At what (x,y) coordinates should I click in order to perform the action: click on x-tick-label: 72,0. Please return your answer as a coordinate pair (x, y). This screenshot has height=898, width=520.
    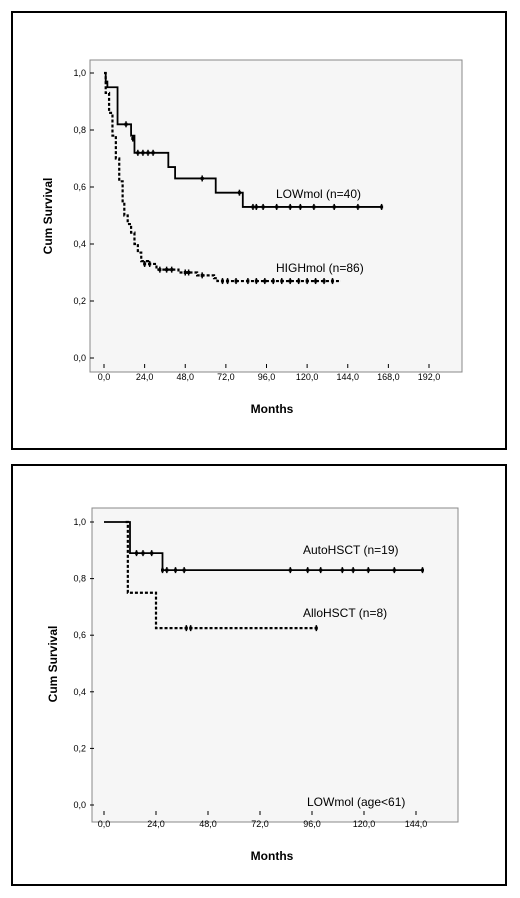
    Looking at the image, I should click on (226, 377).